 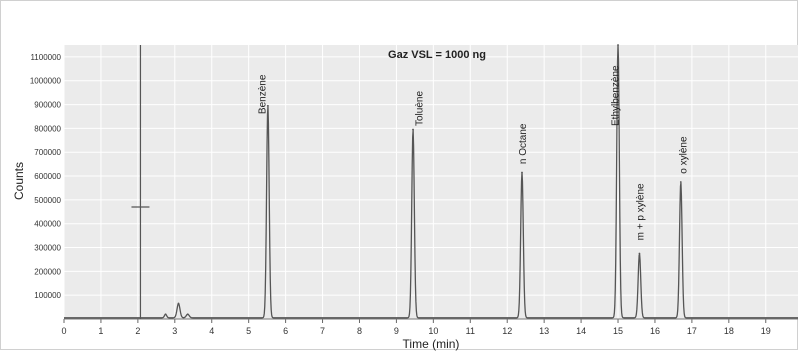 What do you see at coordinates (285, 331) in the screenshot?
I see `x-tick-label: 6` at bounding box center [285, 331].